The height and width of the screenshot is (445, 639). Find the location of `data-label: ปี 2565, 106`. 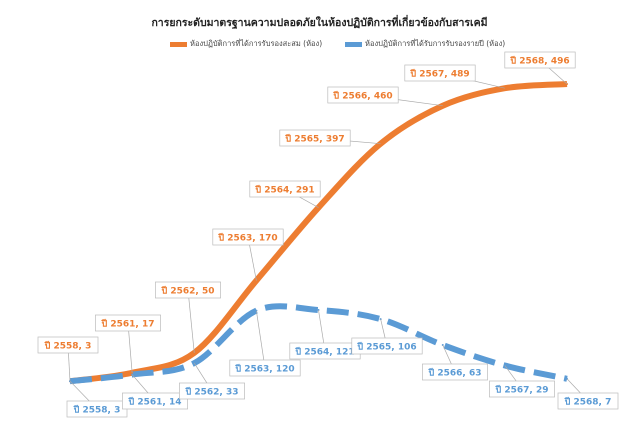

data-label: ปี 2565, 106 is located at coordinates (386, 347).